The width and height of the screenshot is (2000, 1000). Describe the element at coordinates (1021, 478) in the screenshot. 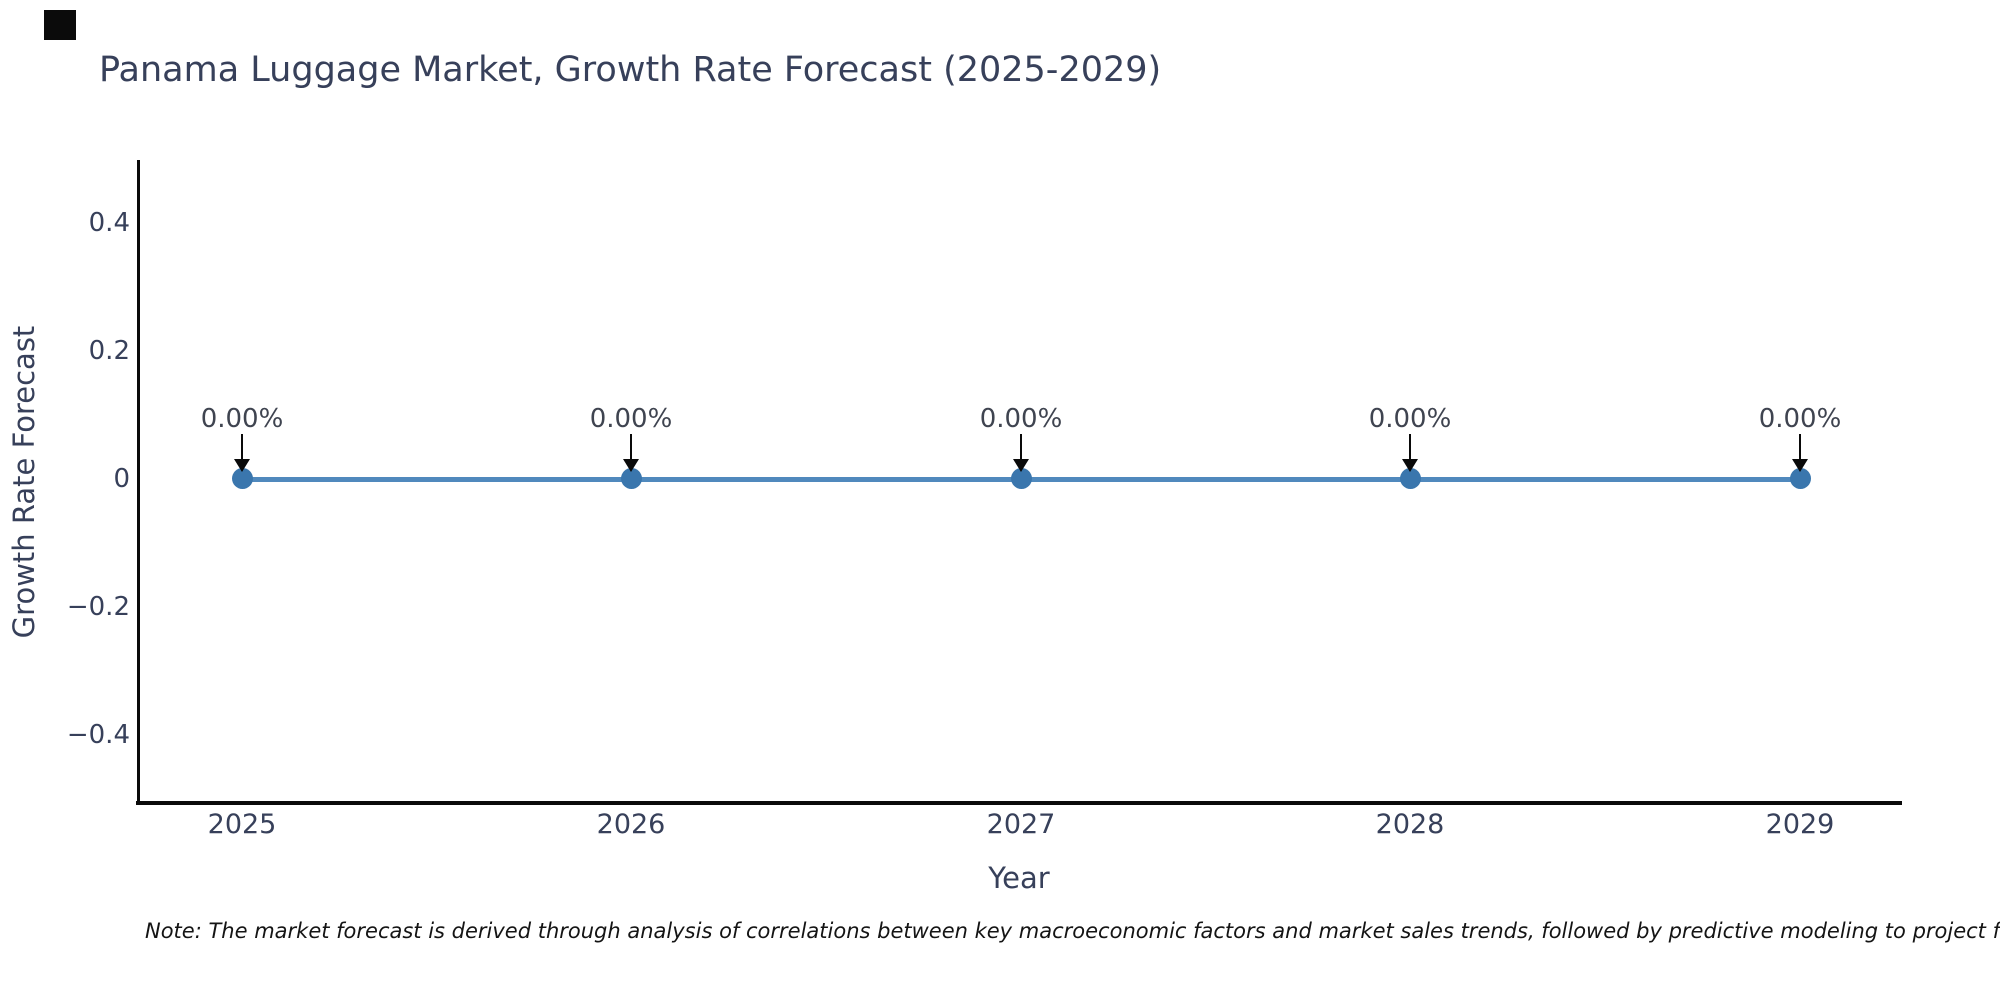

I see `data-point-2027` at that location.